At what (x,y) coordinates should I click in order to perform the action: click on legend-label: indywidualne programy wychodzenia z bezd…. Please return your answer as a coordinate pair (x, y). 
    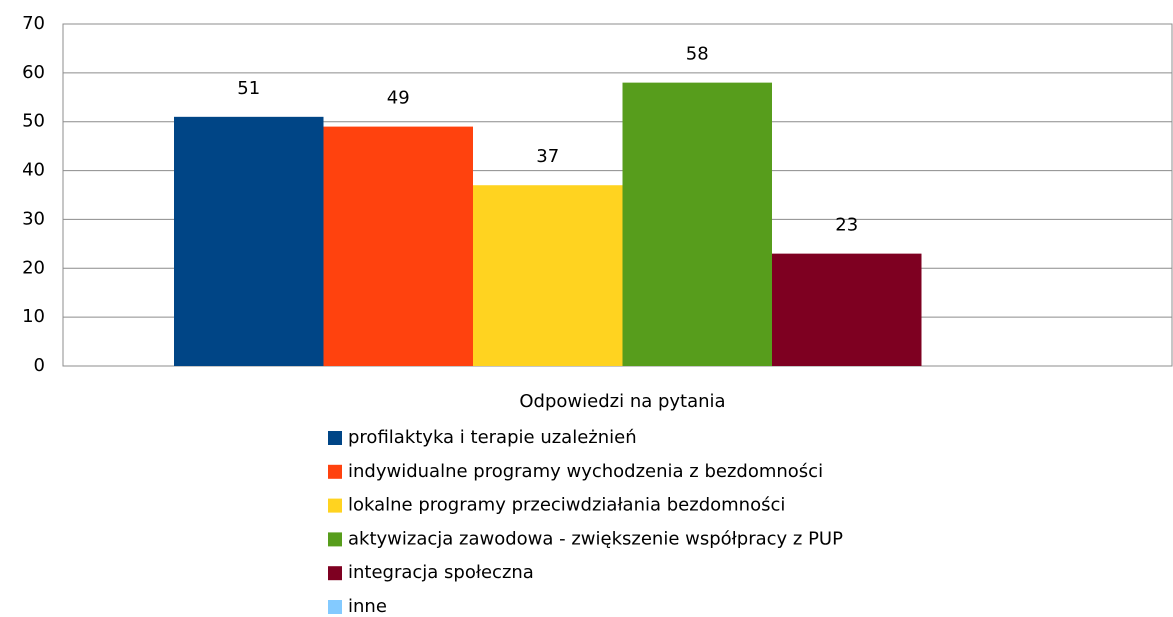
    Looking at the image, I should click on (585, 471).